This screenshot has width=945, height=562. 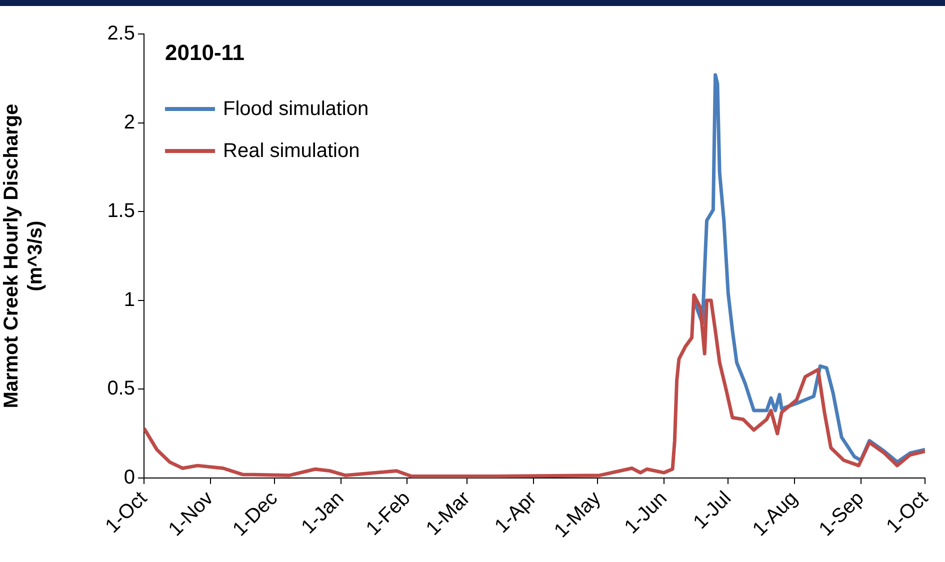 What do you see at coordinates (205, 53) in the screenshot?
I see `chart-title: 2010-11` at bounding box center [205, 53].